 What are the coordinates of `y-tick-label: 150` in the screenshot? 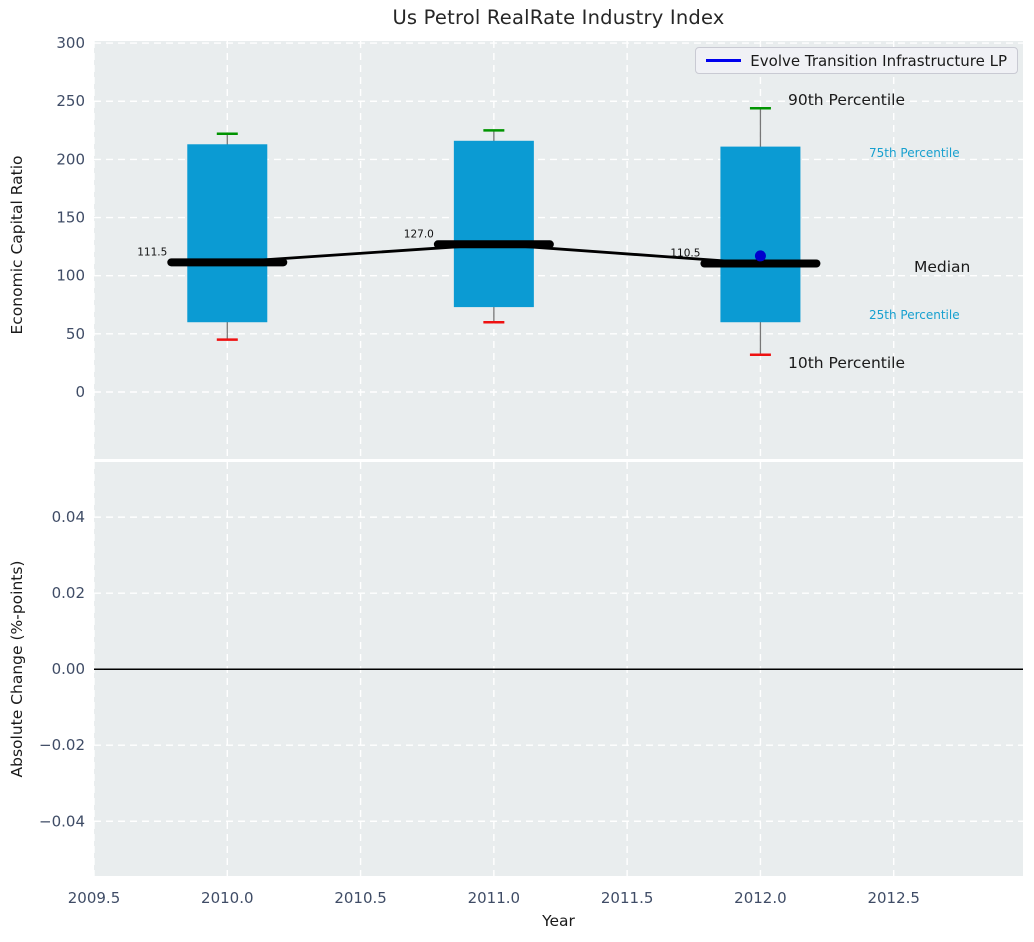 It's located at (70, 218).